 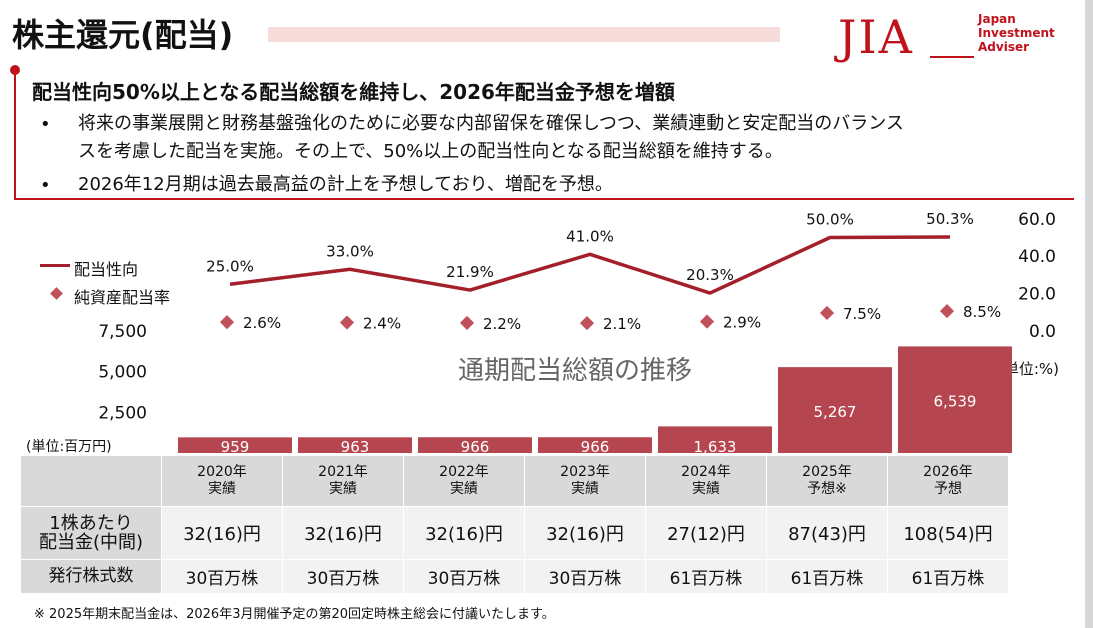 I want to click on y-left-tick-label: 5,000, so click(x=122, y=373).